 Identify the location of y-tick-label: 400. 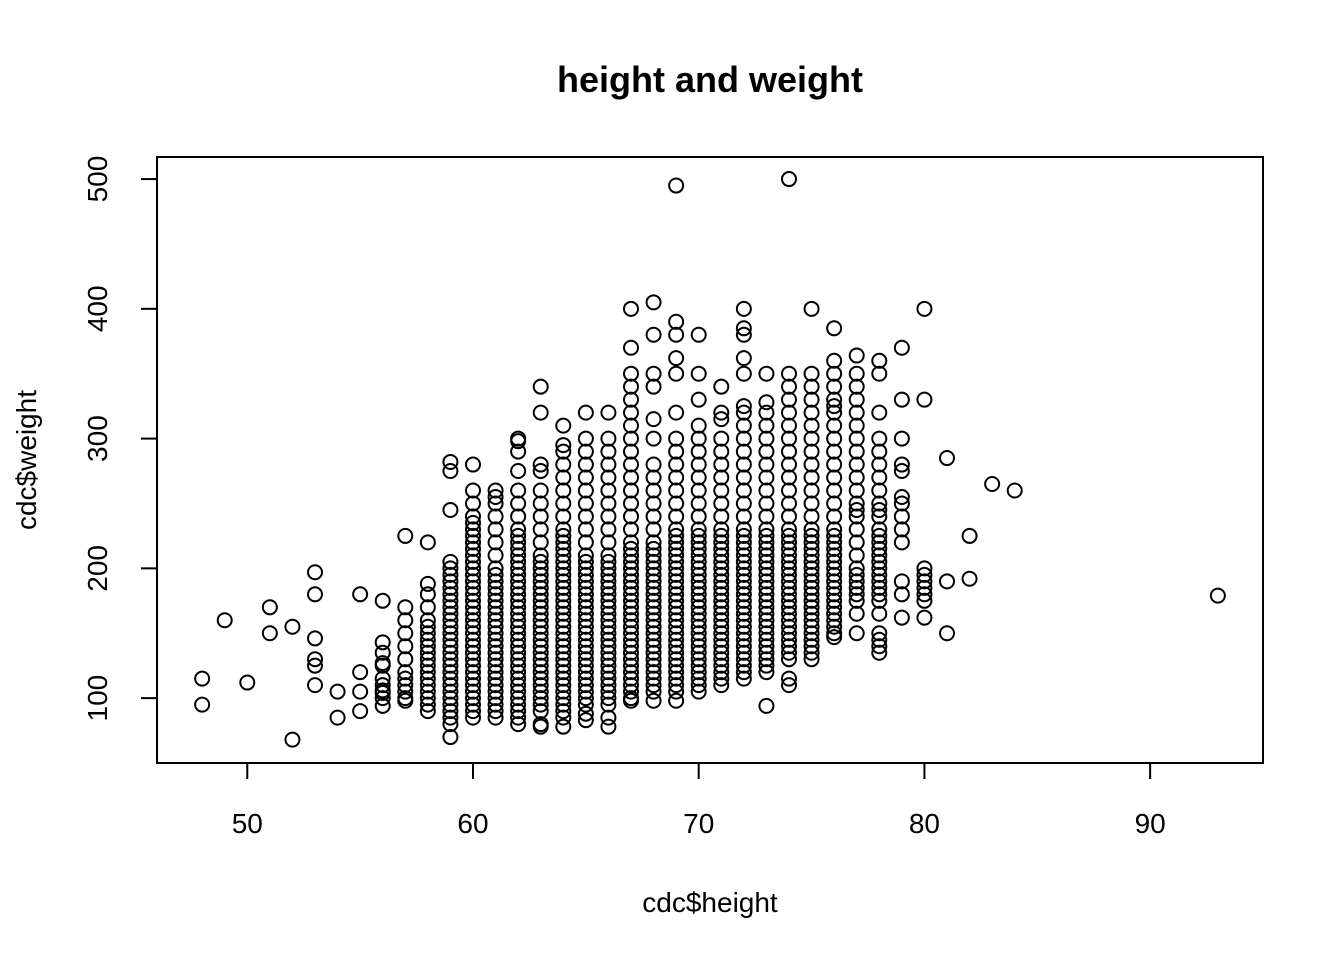
(97, 308).